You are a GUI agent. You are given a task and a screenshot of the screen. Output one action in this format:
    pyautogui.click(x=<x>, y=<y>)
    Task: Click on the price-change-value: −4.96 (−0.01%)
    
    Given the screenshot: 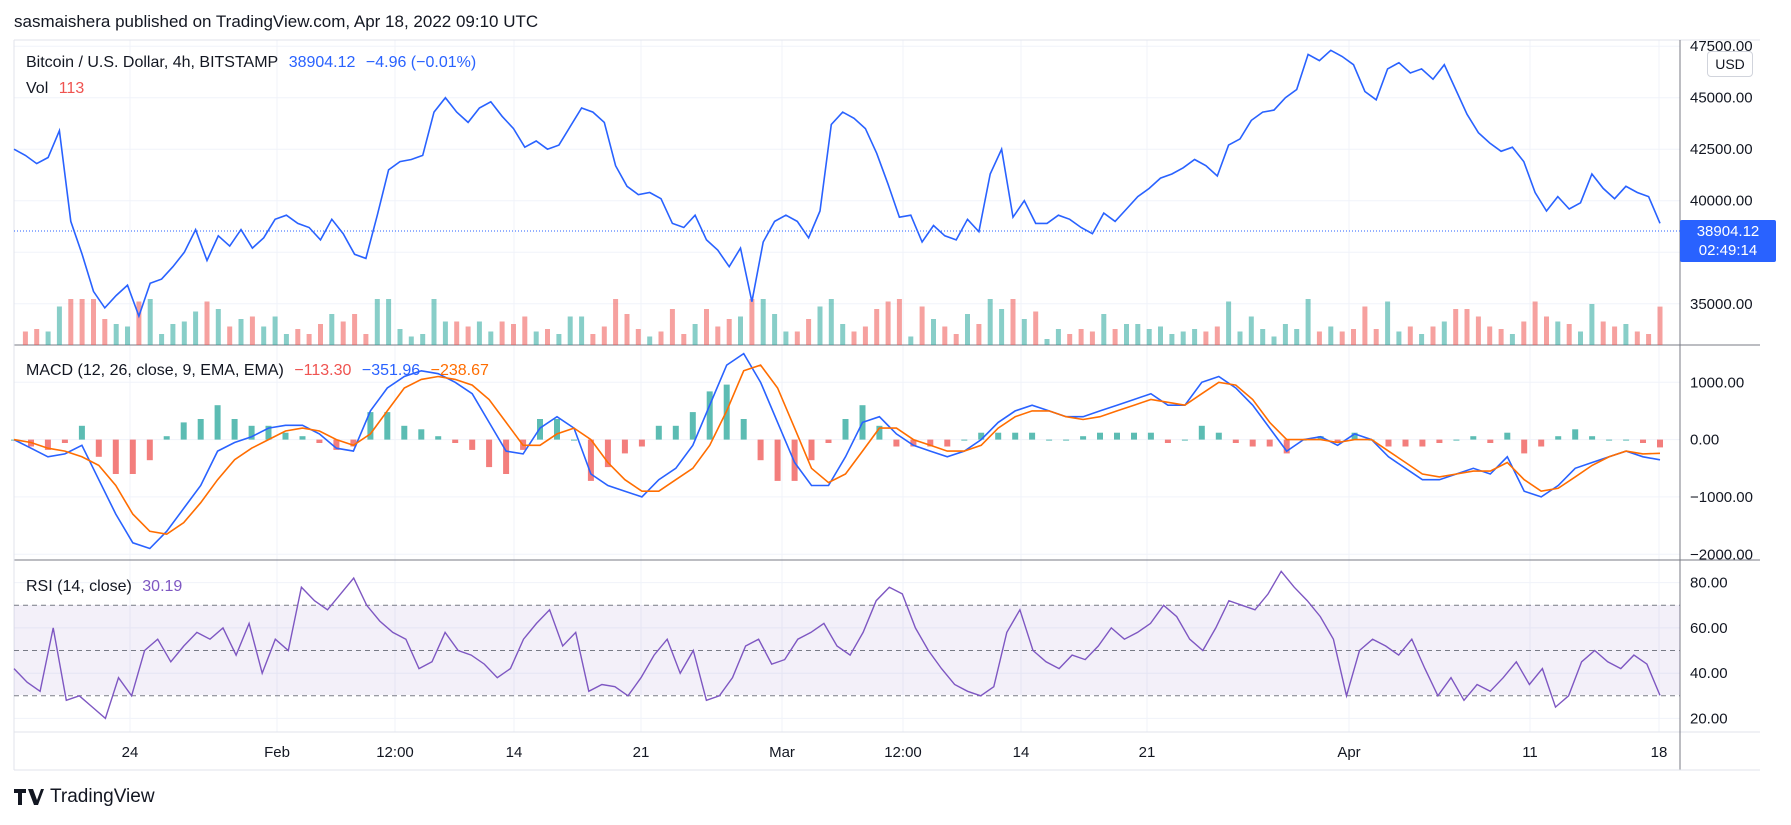 What is the action you would take?
    pyautogui.click(x=421, y=62)
    